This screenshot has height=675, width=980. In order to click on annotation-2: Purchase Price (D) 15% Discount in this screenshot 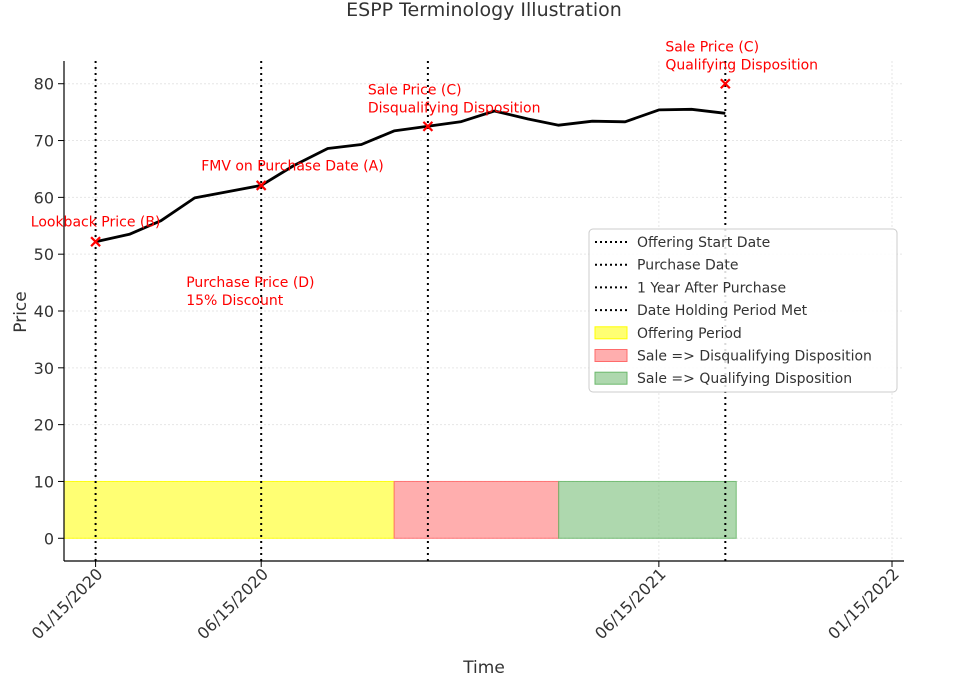, I will do `click(250, 292)`.